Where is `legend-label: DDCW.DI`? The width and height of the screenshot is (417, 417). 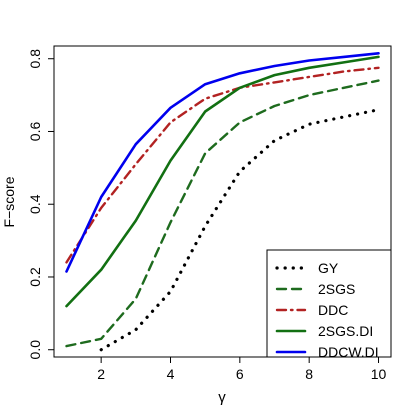 legend-label: DDCW.DI is located at coordinates (348, 352).